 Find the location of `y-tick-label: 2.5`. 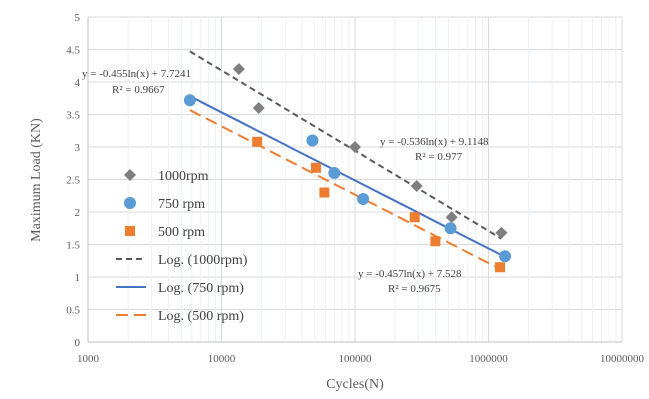

y-tick-label: 2.5 is located at coordinates (73, 181).